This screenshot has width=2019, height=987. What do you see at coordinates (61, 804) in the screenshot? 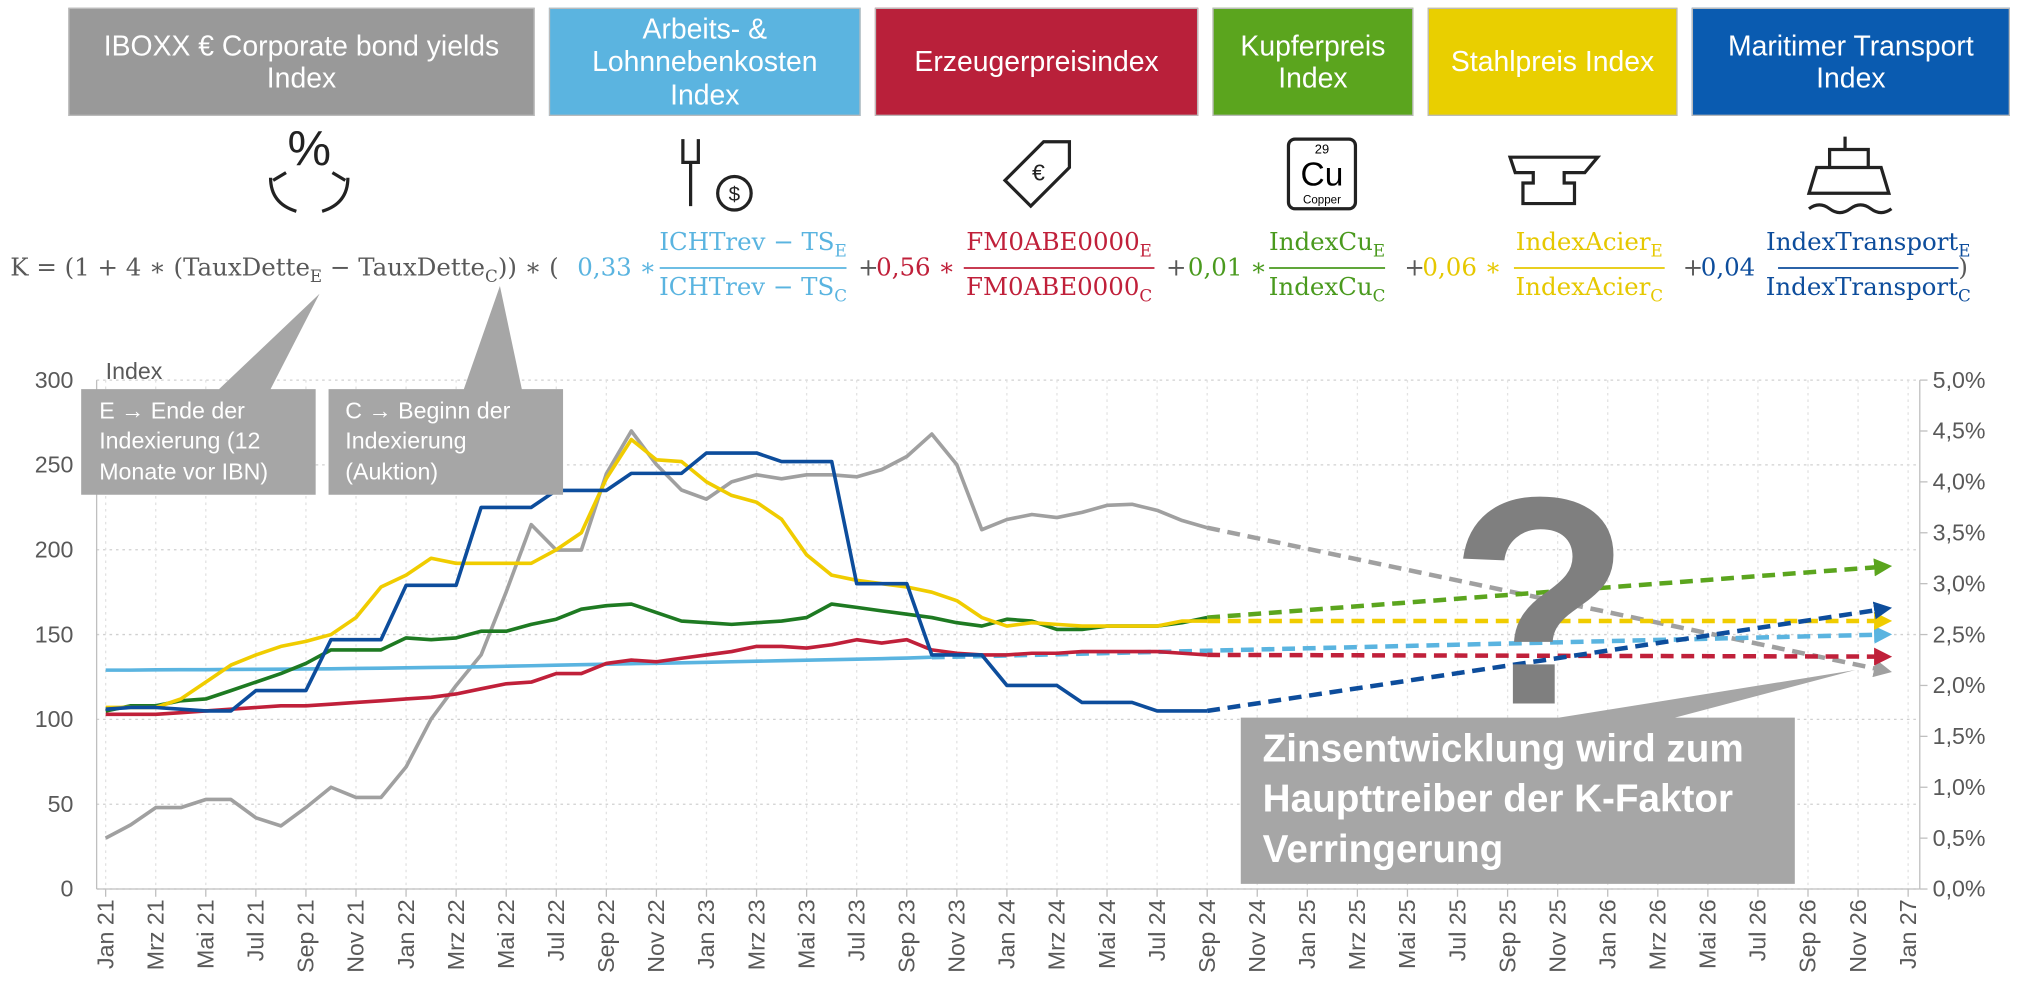
I see `y-tick-label: 50` at bounding box center [61, 804].